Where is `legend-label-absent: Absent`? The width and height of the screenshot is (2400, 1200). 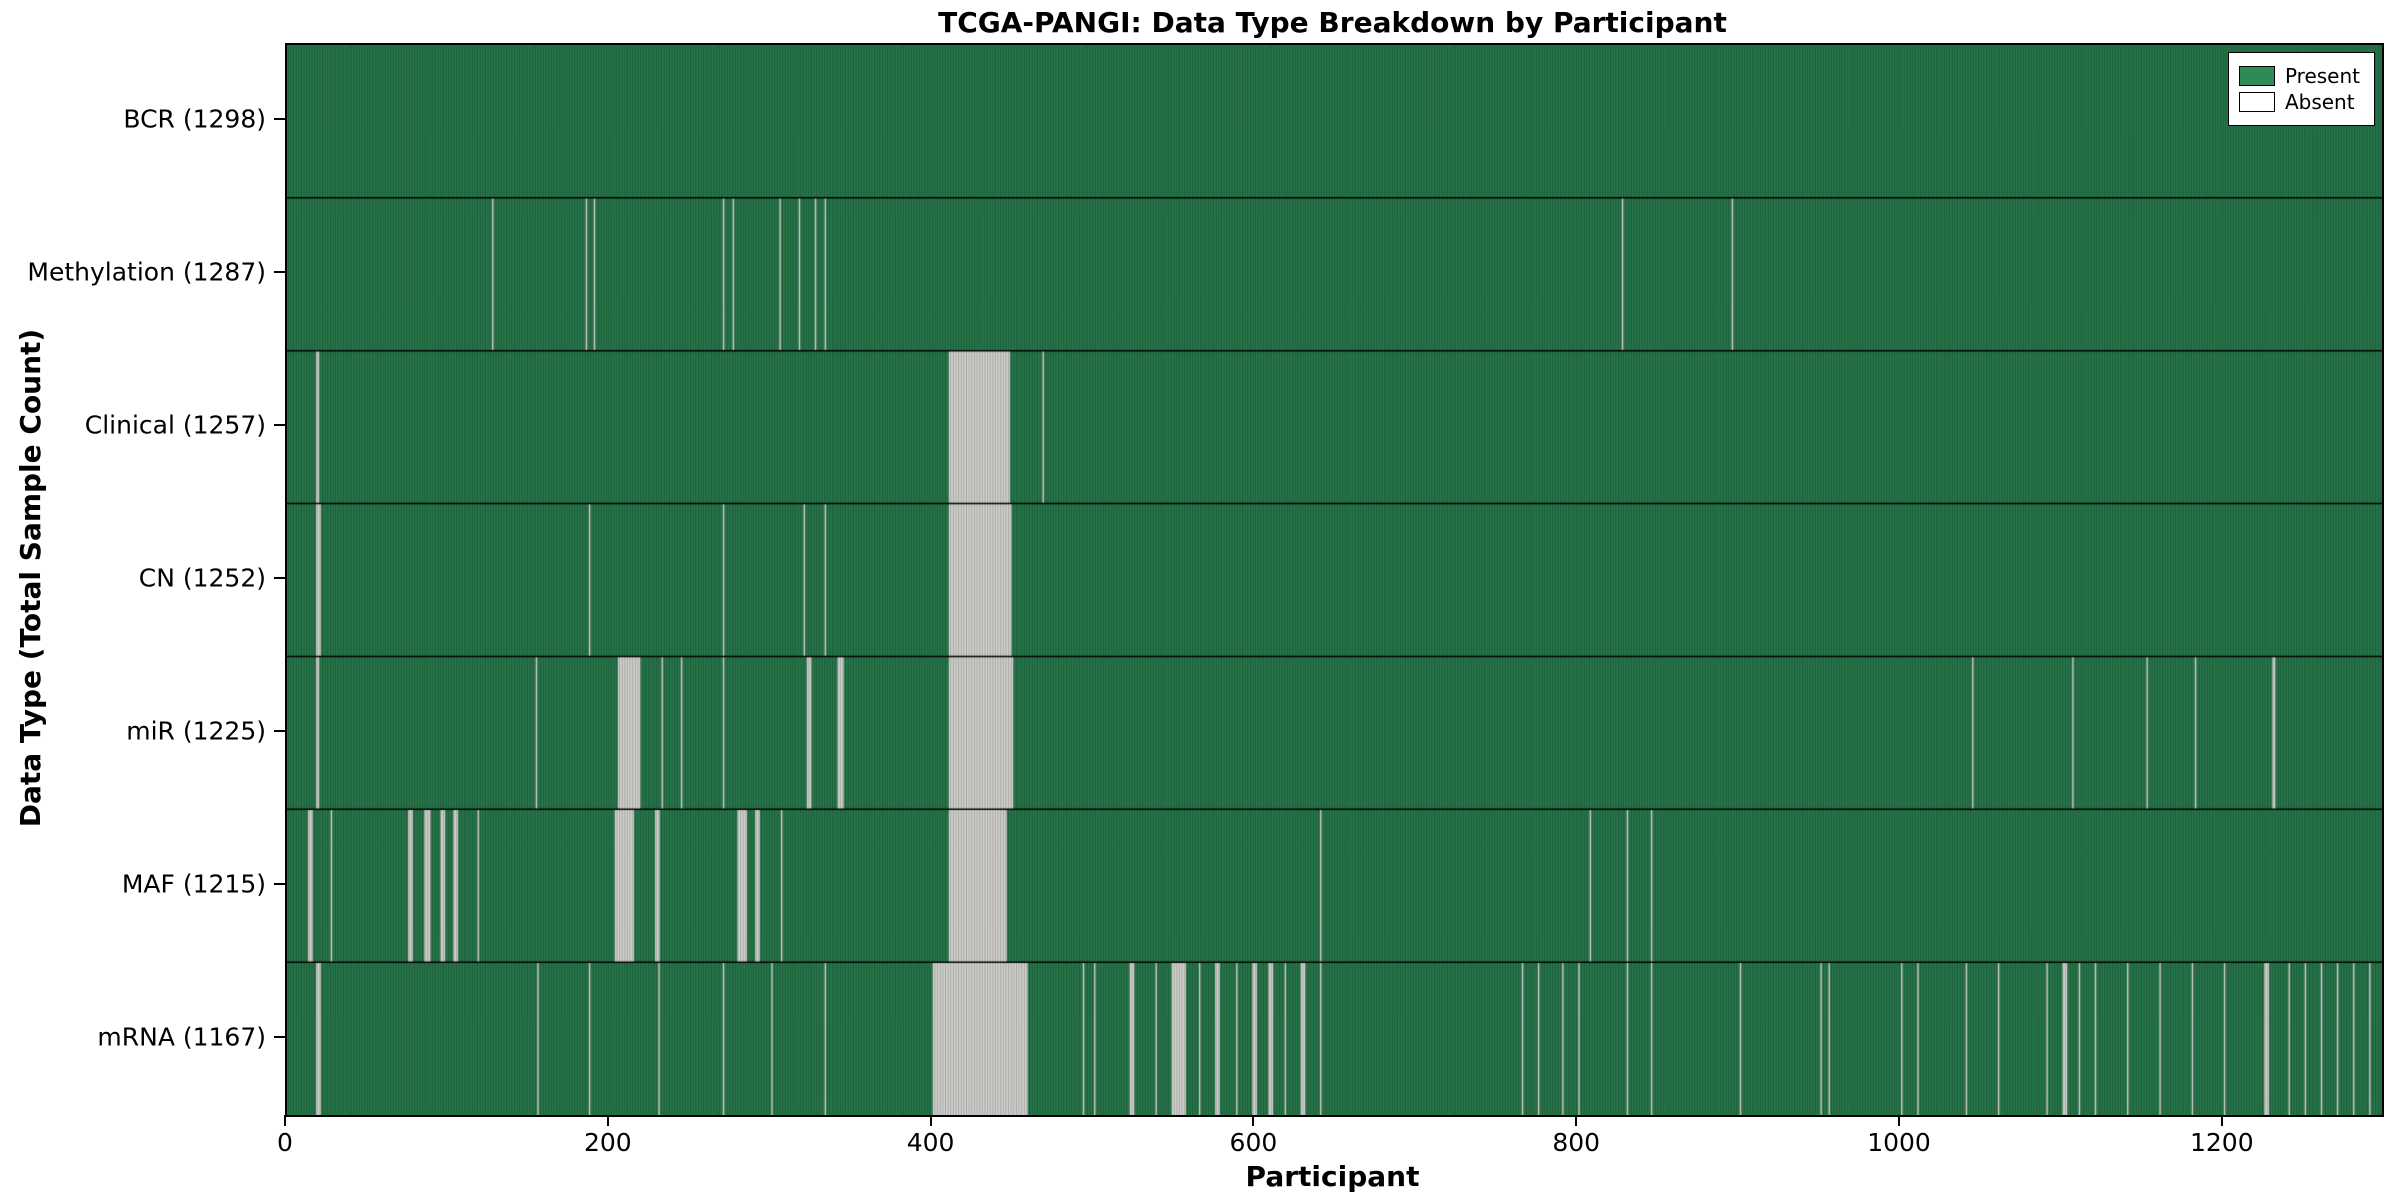
legend-label-absent: Absent is located at coordinates (2319, 102).